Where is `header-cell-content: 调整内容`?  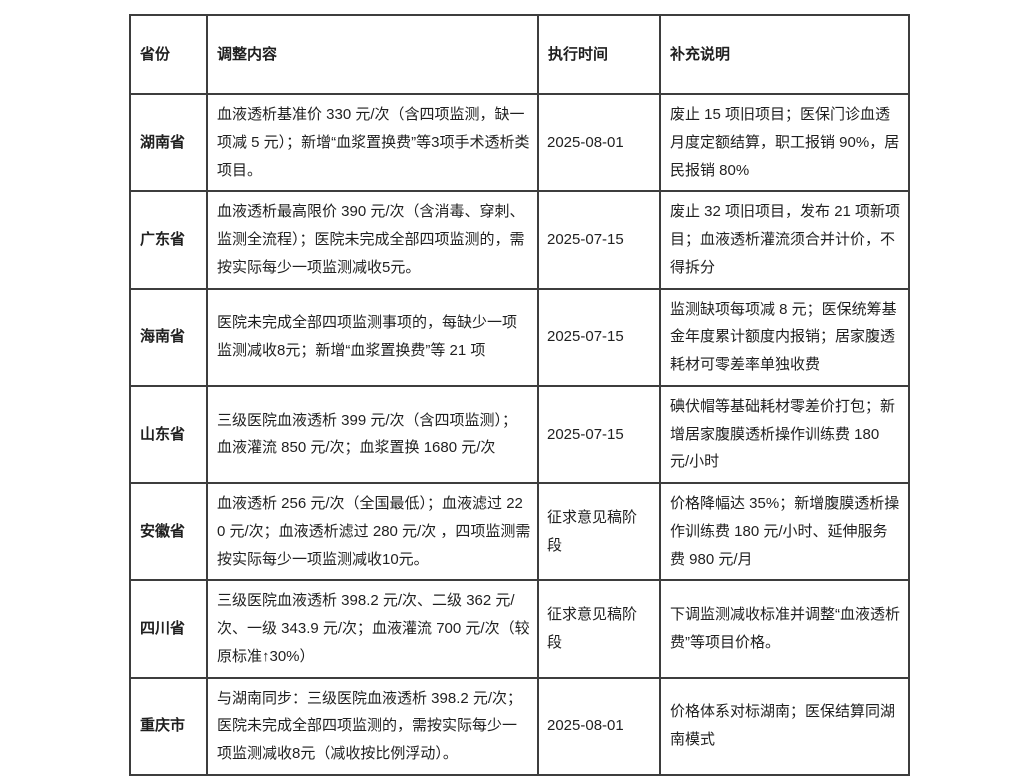 header-cell-content: 调整内容 is located at coordinates (372, 54).